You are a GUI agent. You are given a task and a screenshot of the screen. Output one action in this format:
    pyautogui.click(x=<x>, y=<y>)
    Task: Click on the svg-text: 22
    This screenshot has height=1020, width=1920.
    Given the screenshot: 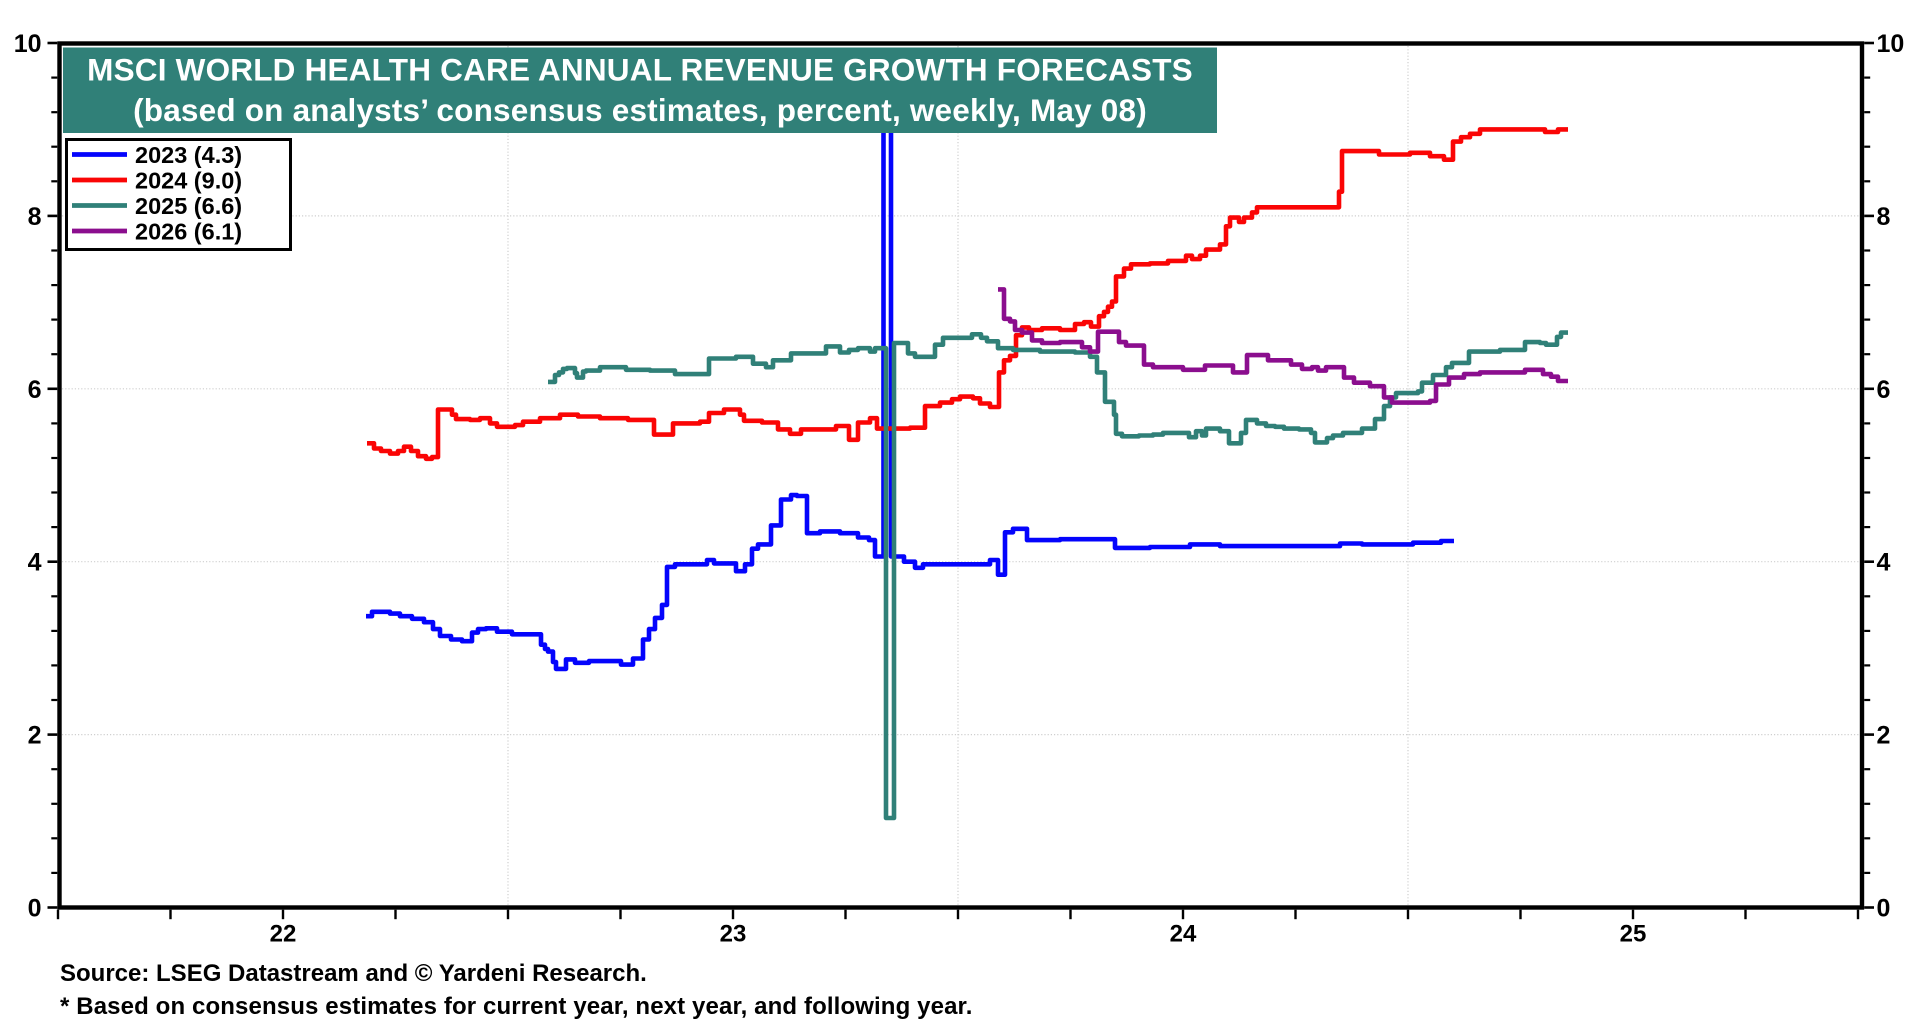 What is the action you would take?
    pyautogui.click(x=283, y=934)
    